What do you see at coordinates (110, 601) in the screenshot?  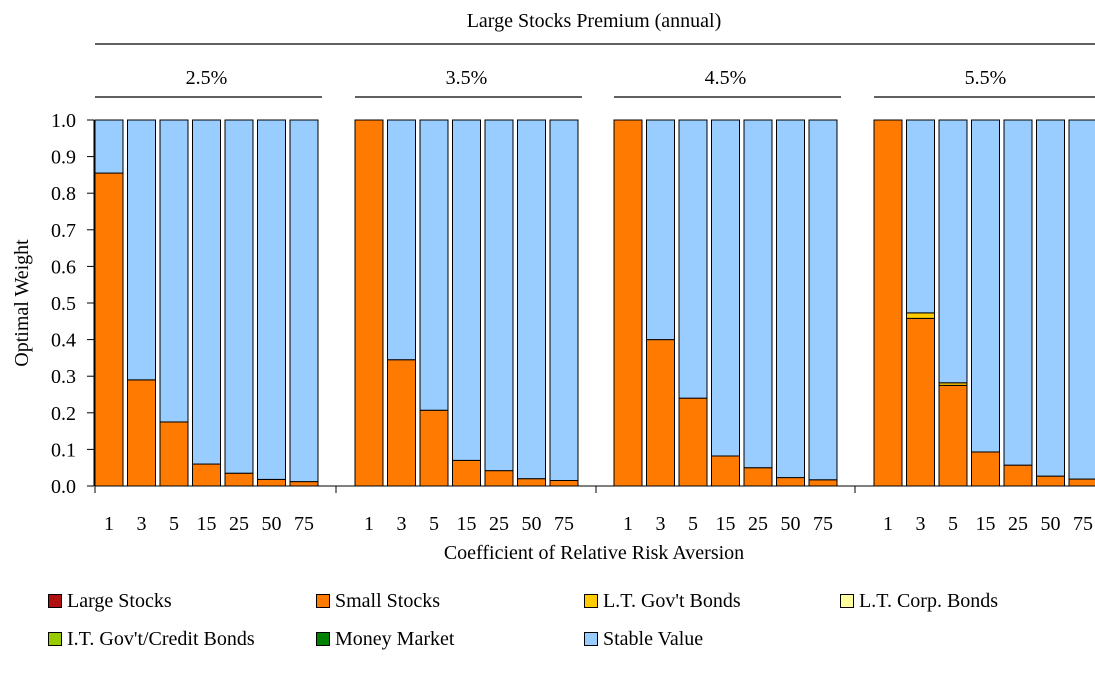 I see `legend-item-large-stocks: Large Stocks` at bounding box center [110, 601].